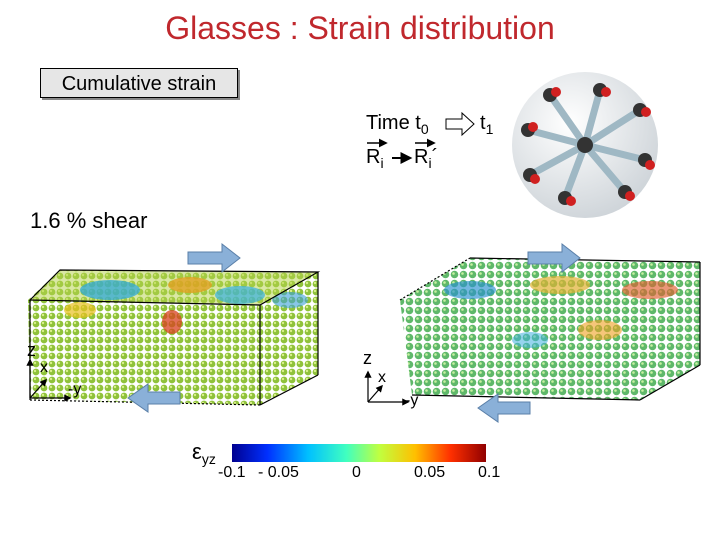  Describe the element at coordinates (483, 123) in the screenshot. I see `time-end-text: t` at that location.